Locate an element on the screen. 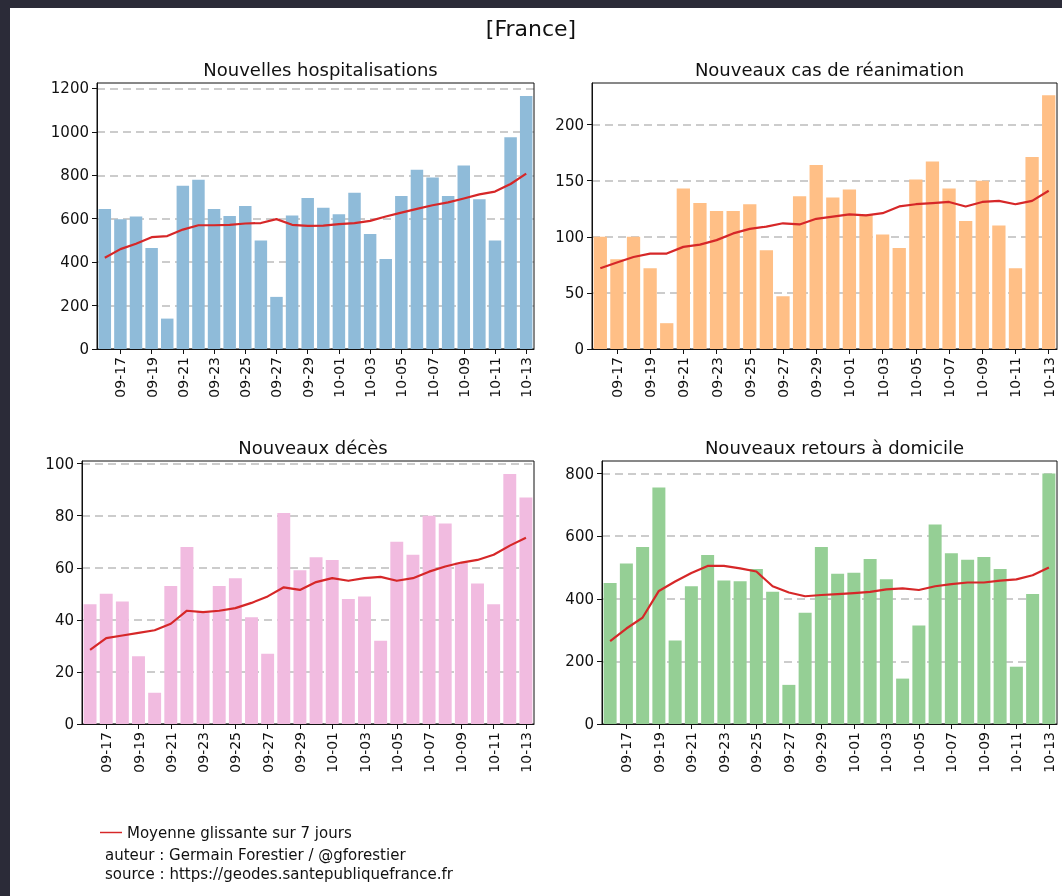 This screenshot has width=1062, height=896. x-tick-label: 10-07 is located at coordinates (429, 752).